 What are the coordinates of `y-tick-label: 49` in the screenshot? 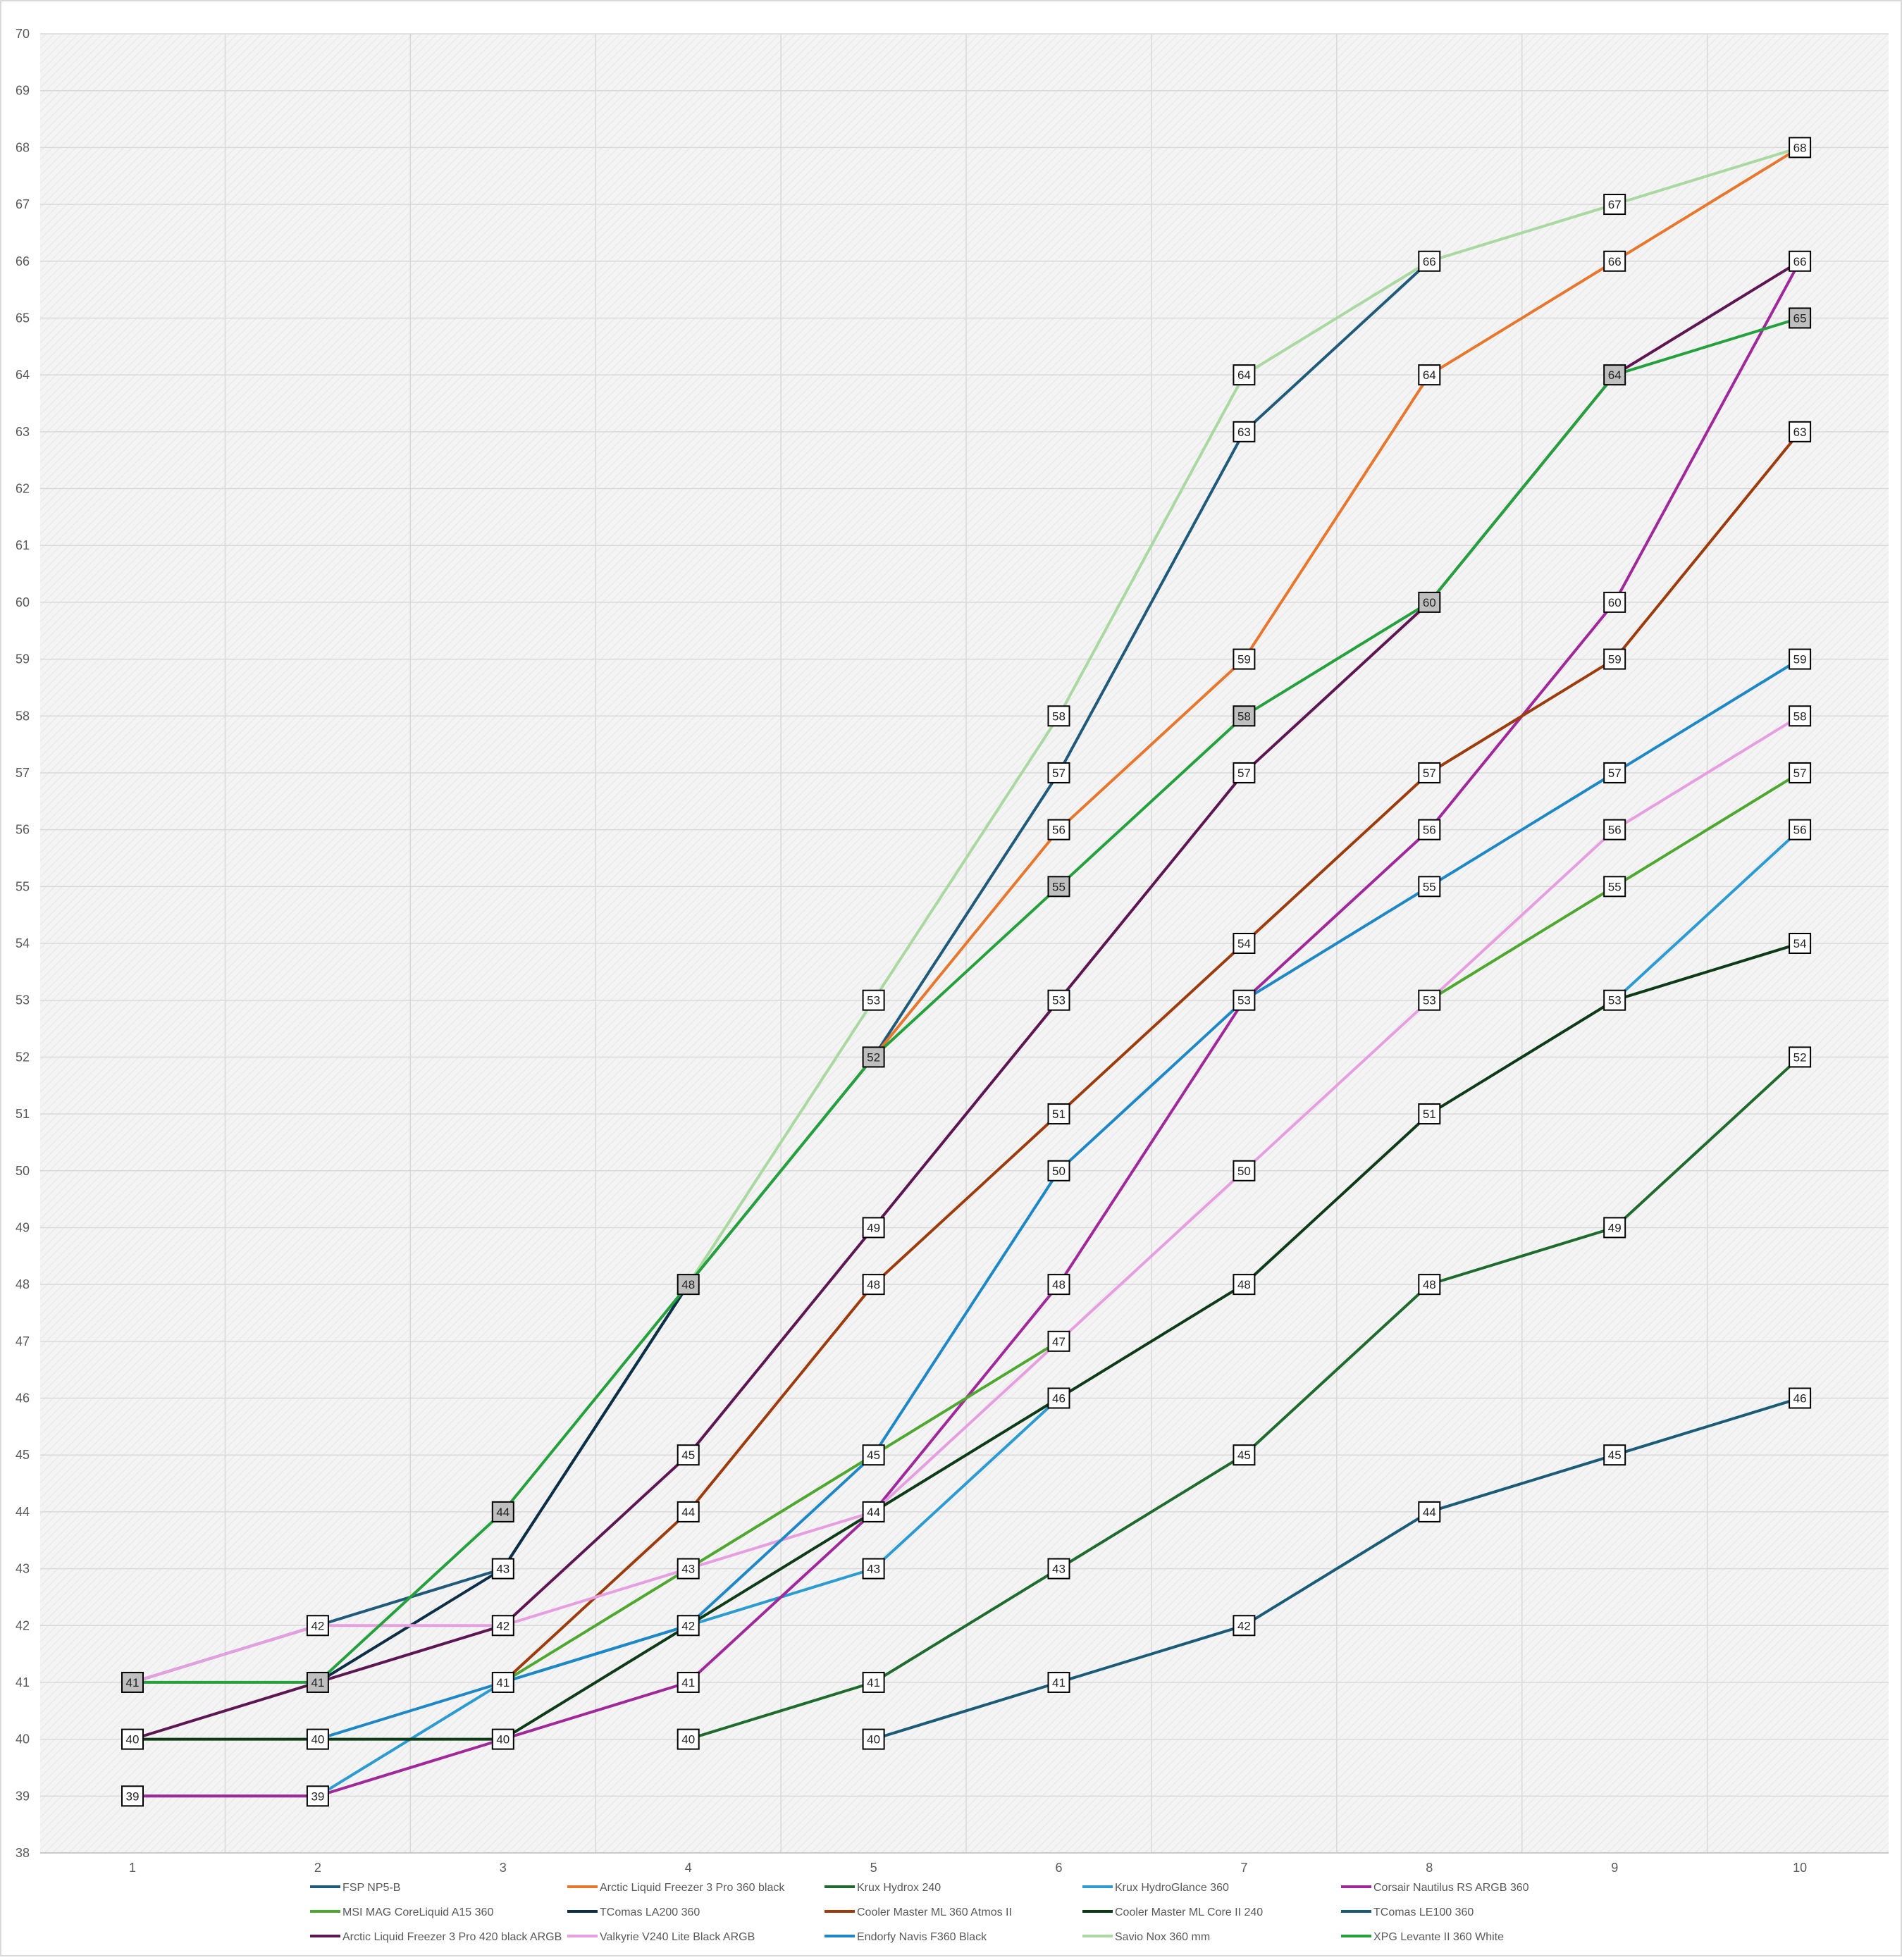 It's located at (23, 1227).